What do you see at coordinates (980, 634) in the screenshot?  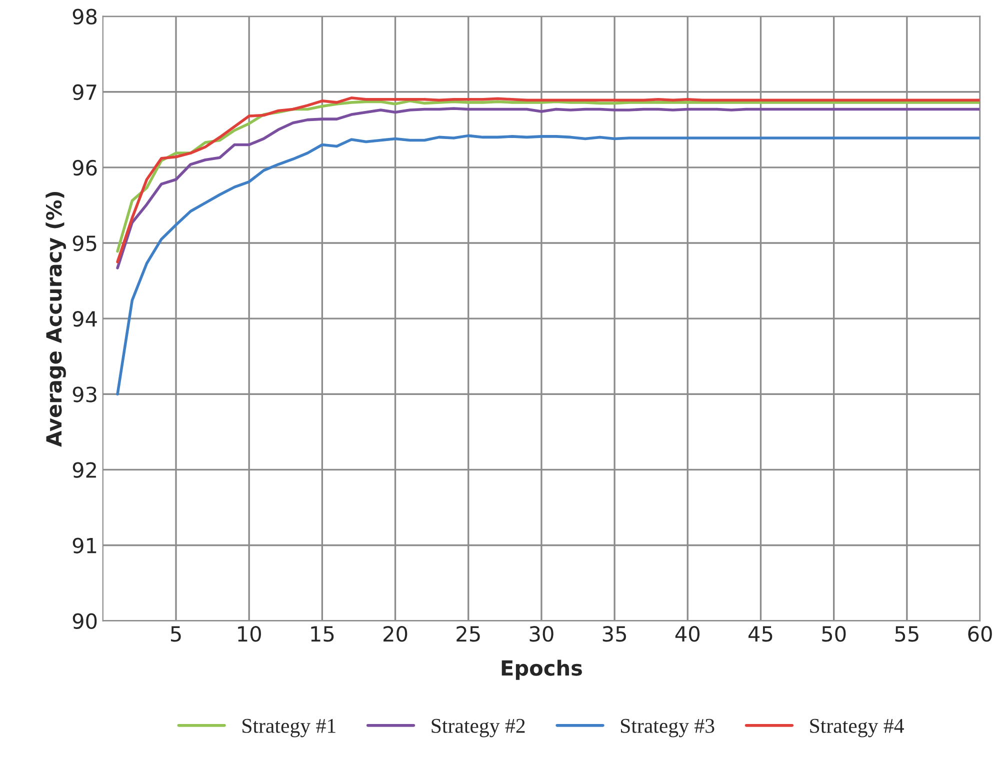 I see `x-tick-label: 60` at bounding box center [980, 634].